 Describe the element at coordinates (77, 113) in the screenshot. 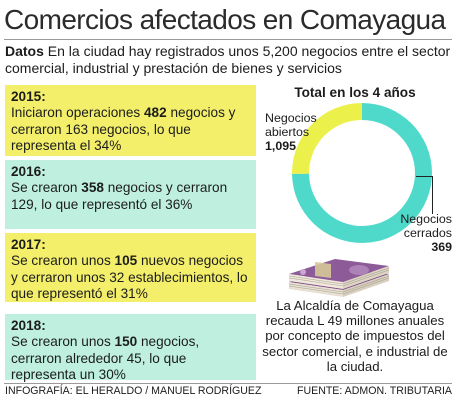

I see `year-text-pre: Iniciaron operaciones` at that location.